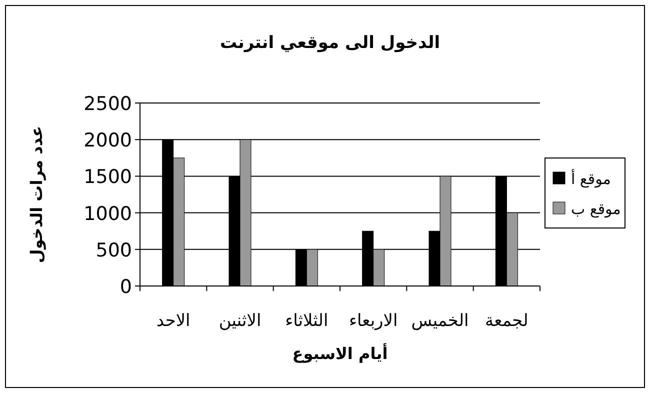 Image resolution: width=650 pixels, height=393 pixels. What do you see at coordinates (108, 141) in the screenshot?
I see `y-tick-label: 2000` at bounding box center [108, 141].